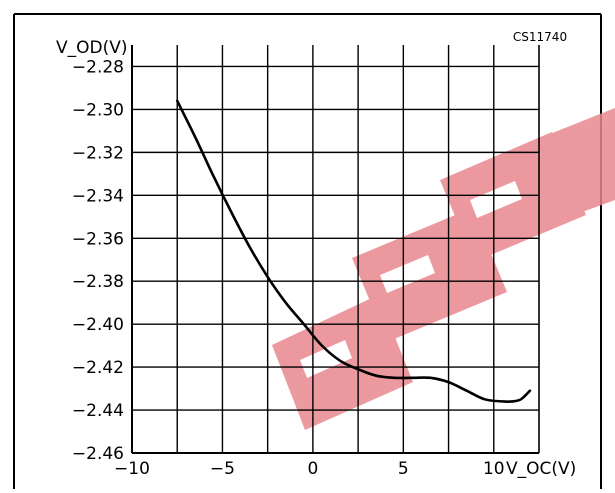 Image resolution: width=615 pixels, height=493 pixels. Describe the element at coordinates (222, 469) in the screenshot. I see `x-tick-label: −5` at that location.